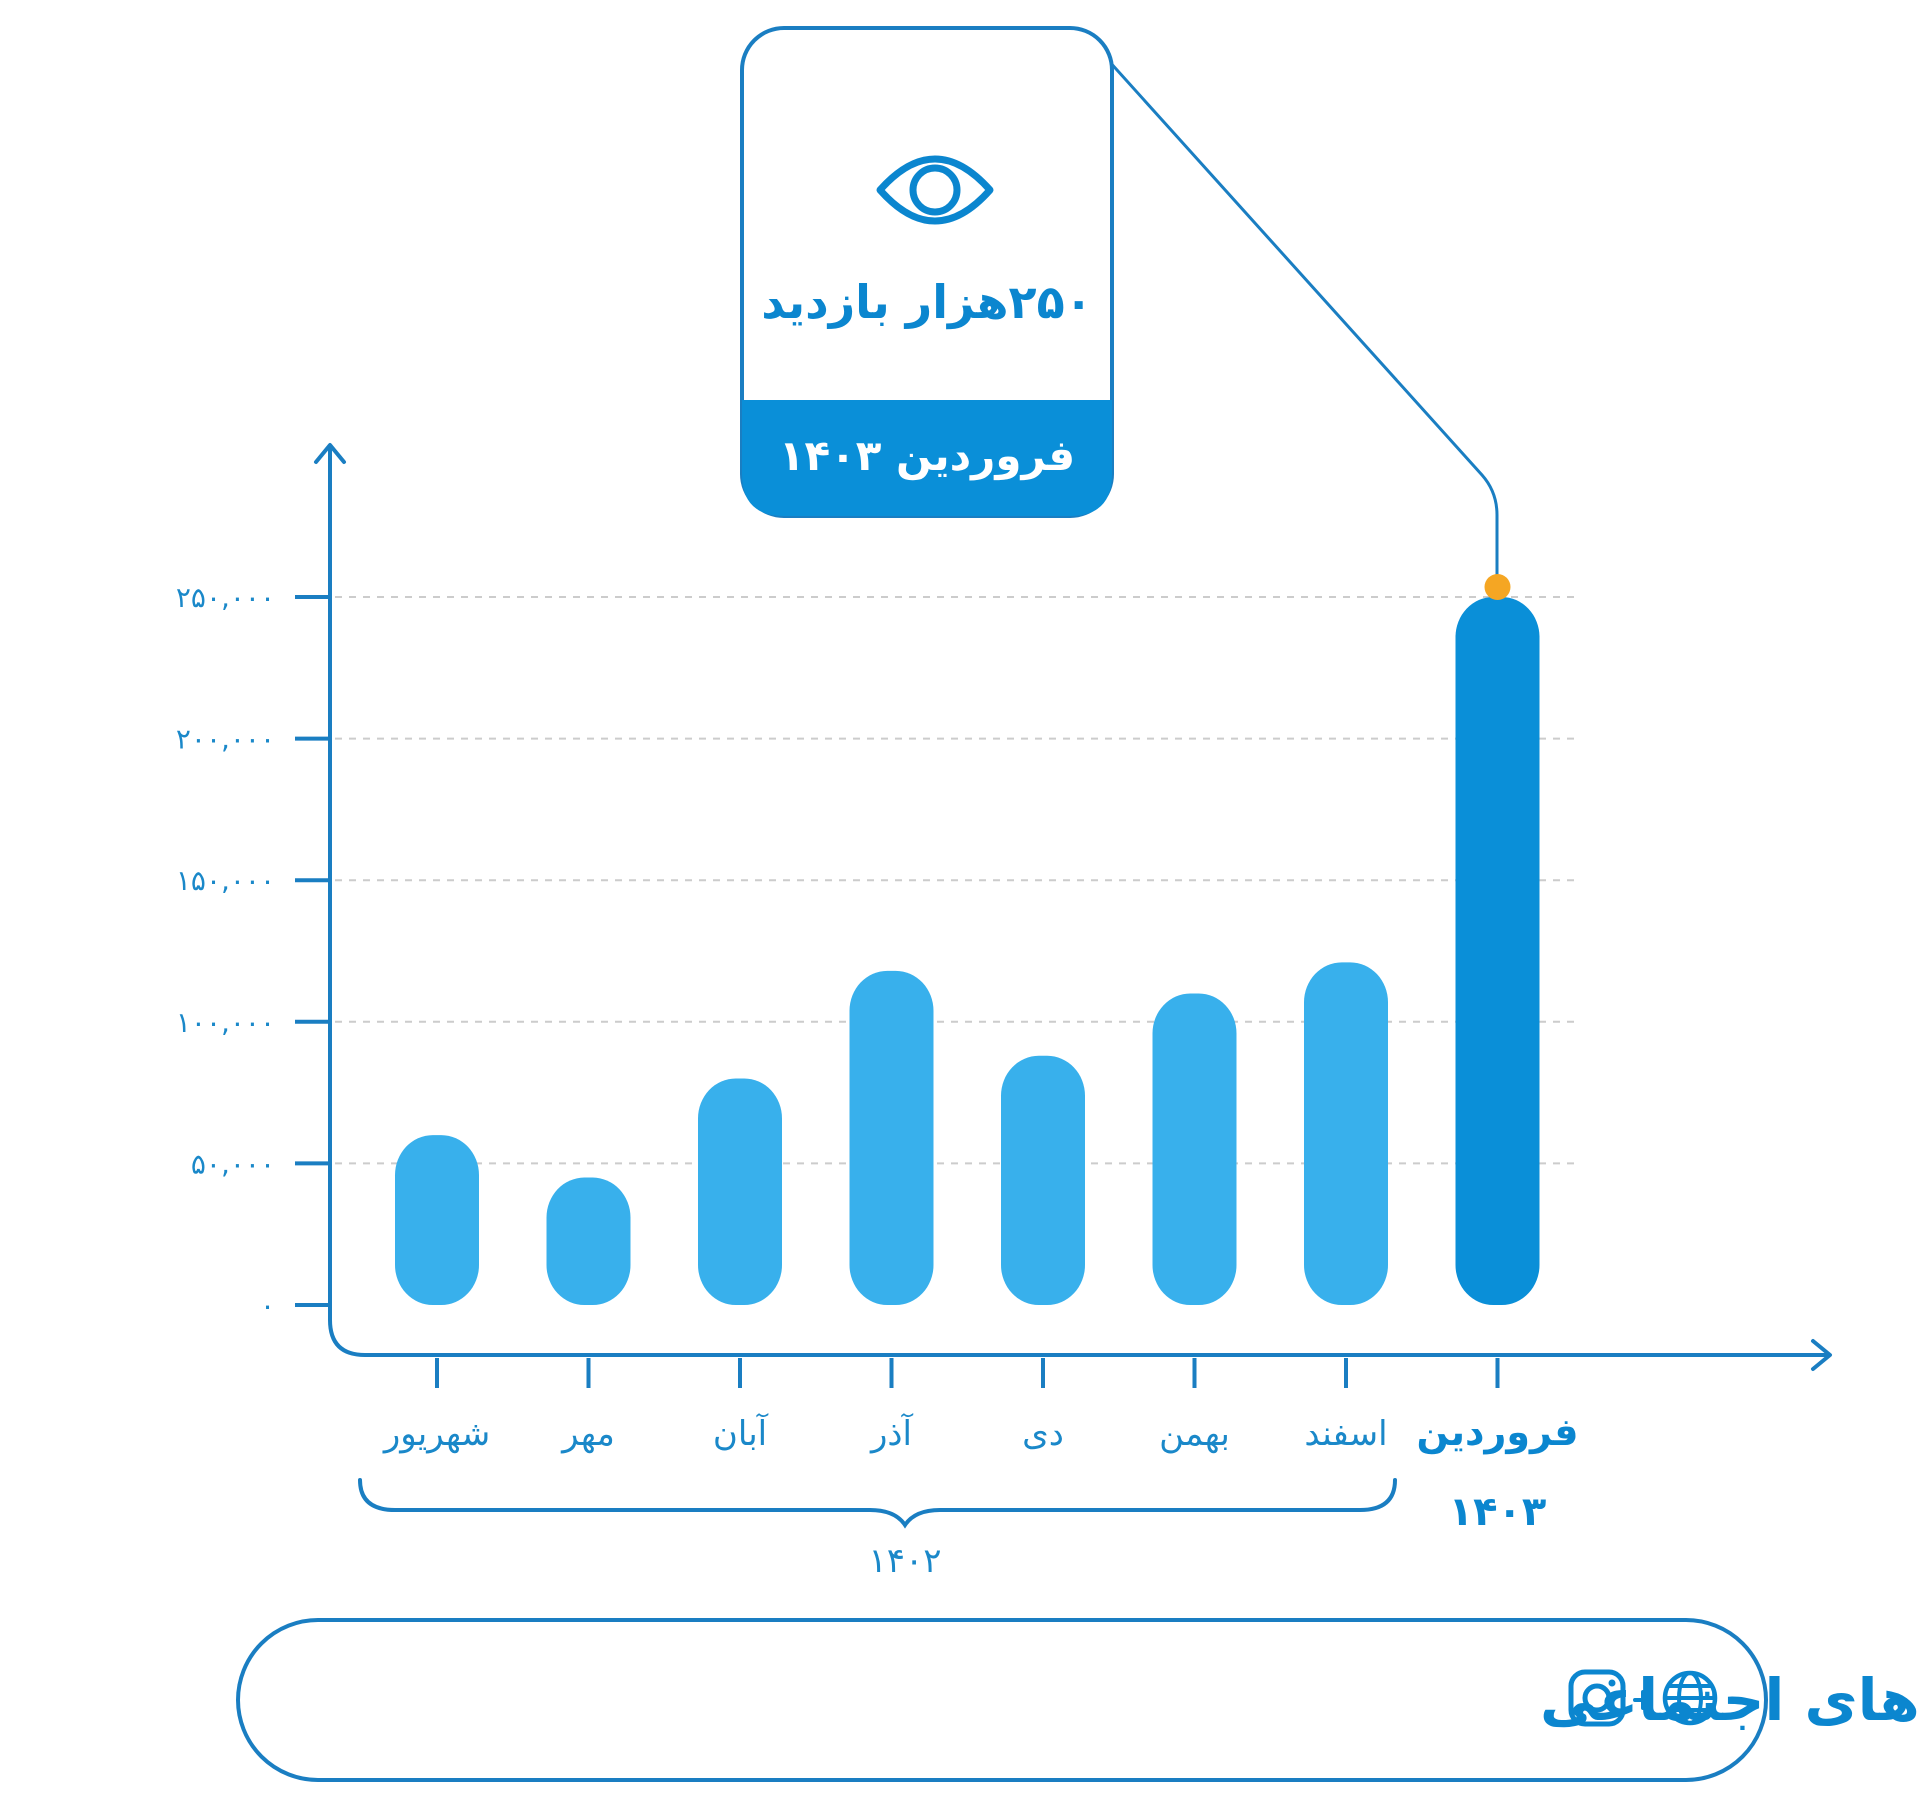  I want to click on globe-icon, so click(1690, 1698).